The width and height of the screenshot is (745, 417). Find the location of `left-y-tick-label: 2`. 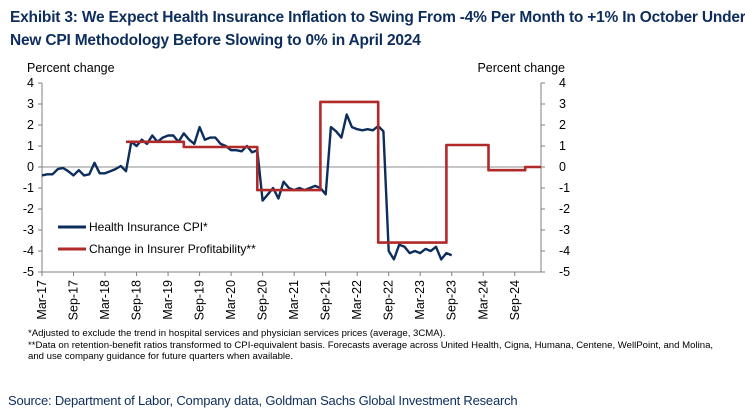

left-y-tick-label: 2 is located at coordinates (30, 125).